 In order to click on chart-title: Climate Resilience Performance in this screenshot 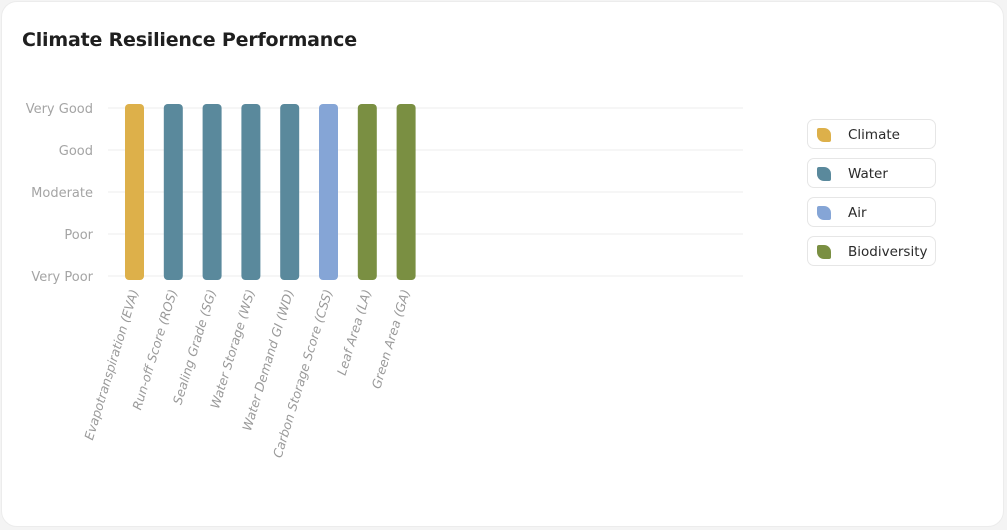, I will do `click(189, 40)`.